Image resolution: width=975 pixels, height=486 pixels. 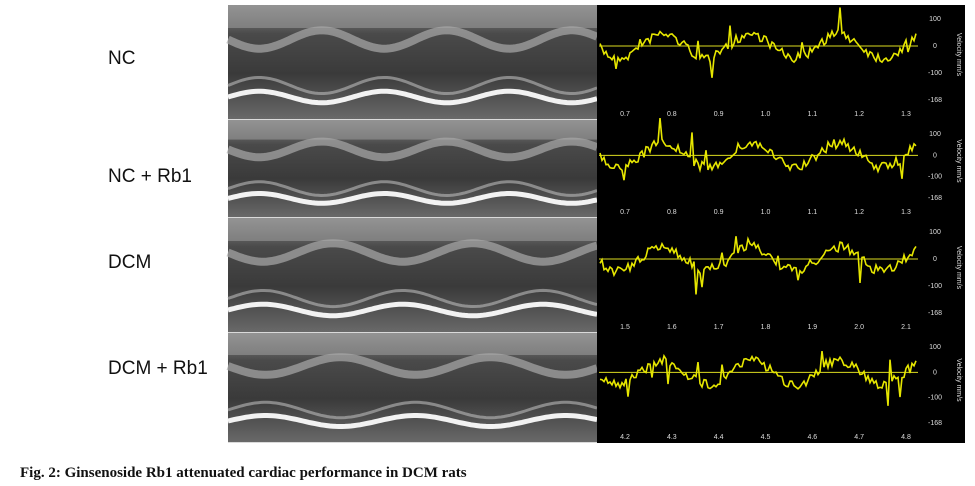 I want to click on panel-label: DCM + Rb1, so click(x=158, y=368).